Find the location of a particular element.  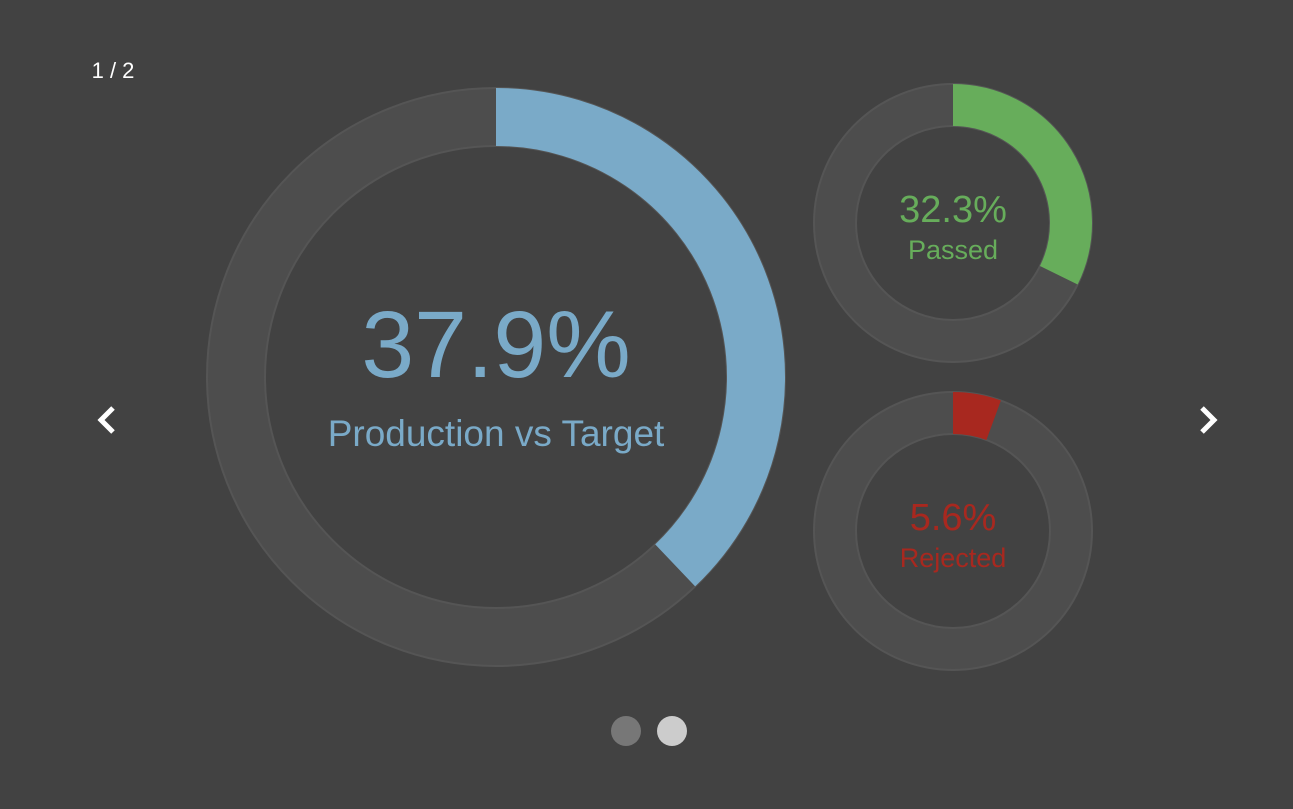

gauge-title: Passed is located at coordinates (953, 250).